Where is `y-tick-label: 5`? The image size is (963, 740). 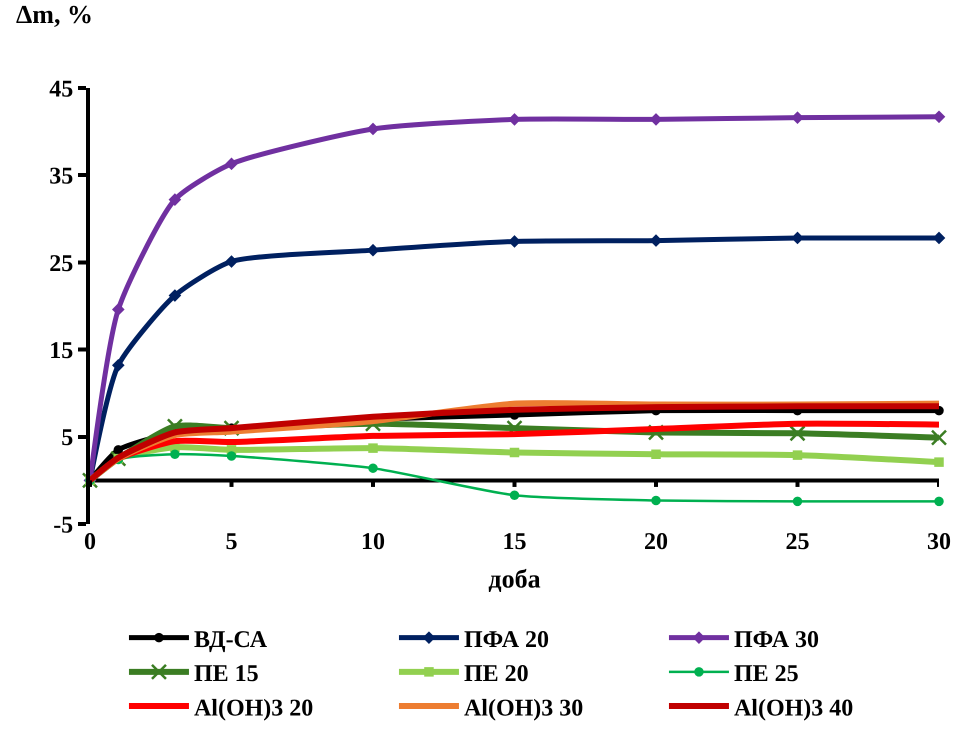
y-tick-label: 5 is located at coordinates (67, 438).